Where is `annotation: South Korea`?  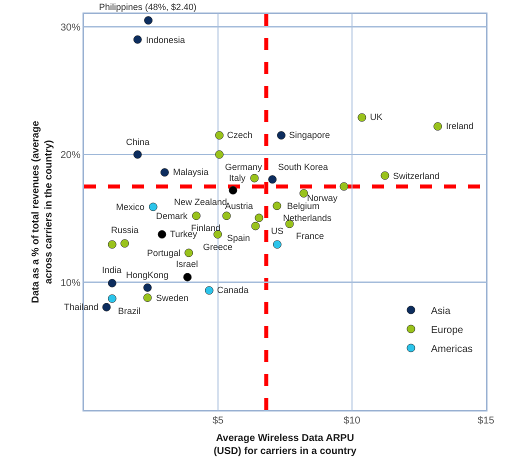
annotation: South Korea is located at coordinates (303, 167).